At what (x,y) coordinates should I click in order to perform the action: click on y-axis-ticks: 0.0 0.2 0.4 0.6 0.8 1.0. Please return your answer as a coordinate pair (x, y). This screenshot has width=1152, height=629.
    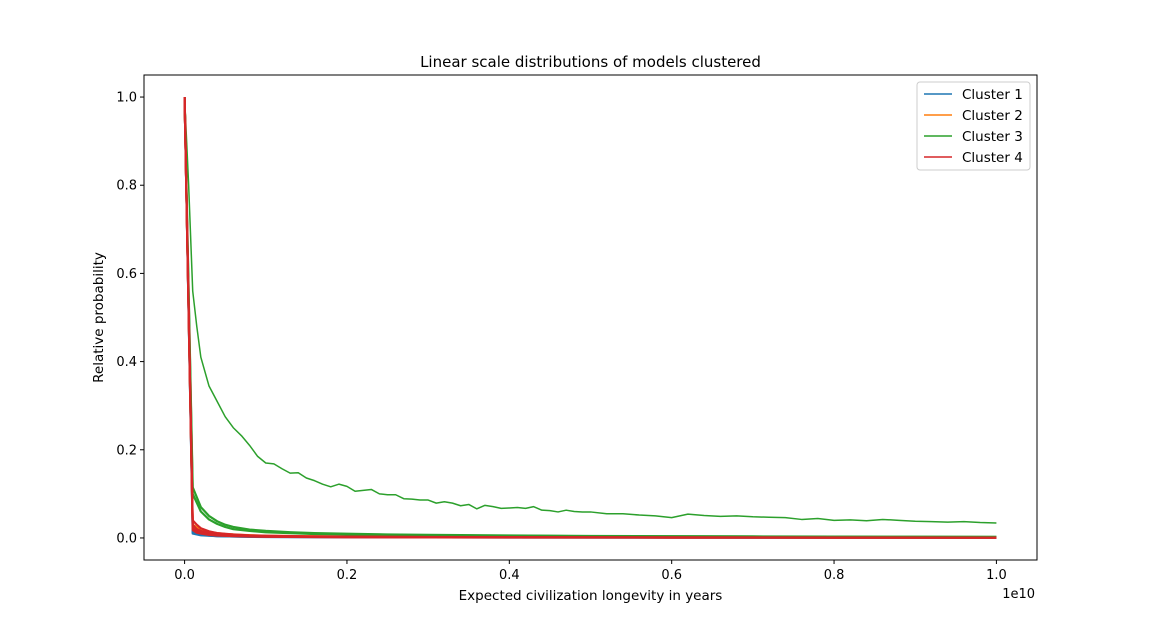
    Looking at the image, I should click on (130, 318).